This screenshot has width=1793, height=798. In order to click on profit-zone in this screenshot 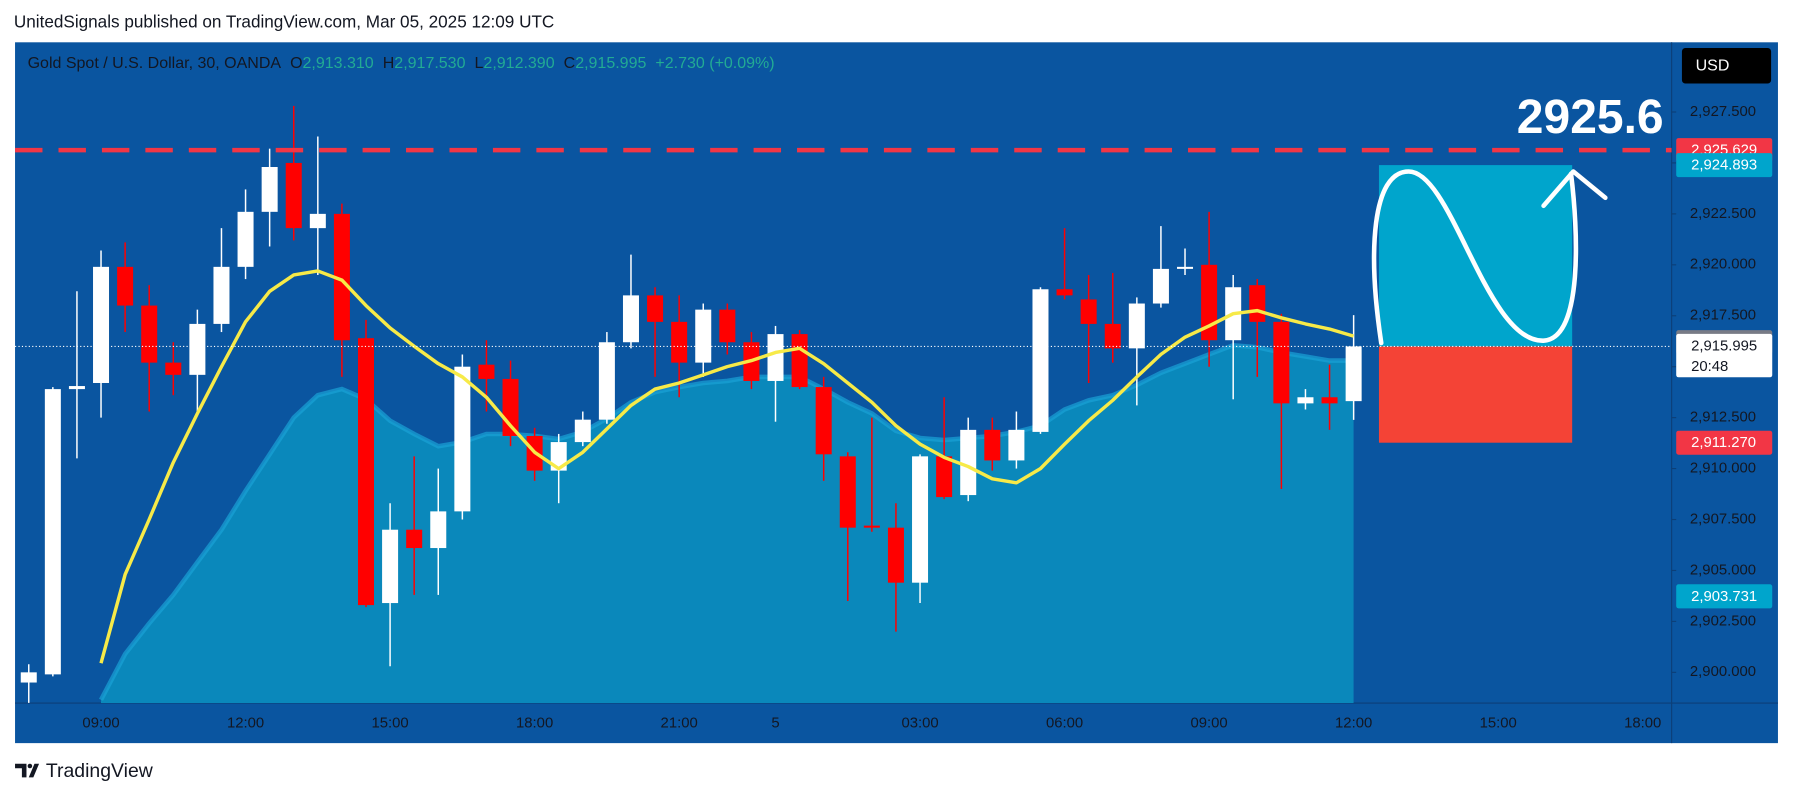, I will do `click(1475, 256)`.